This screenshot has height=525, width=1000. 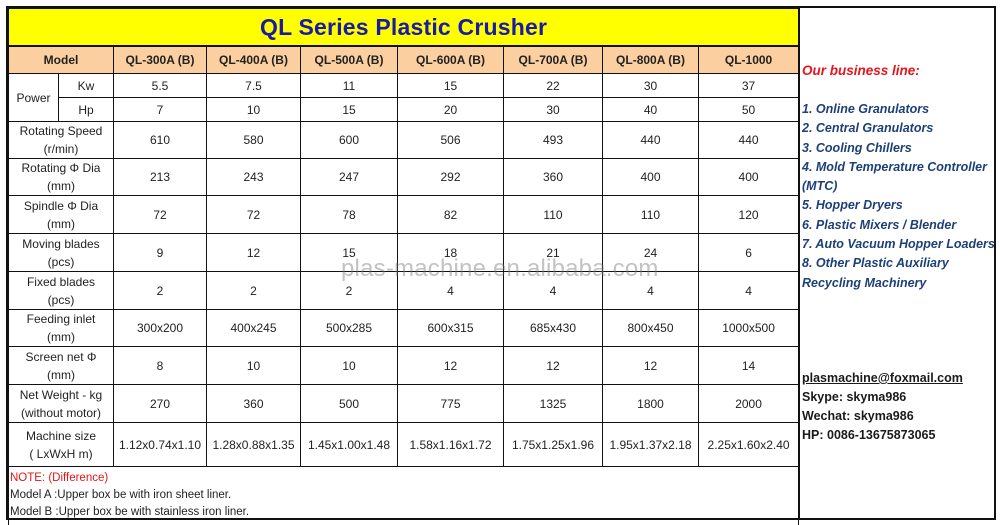 What do you see at coordinates (748, 214) in the screenshot?
I see `cell: 120` at bounding box center [748, 214].